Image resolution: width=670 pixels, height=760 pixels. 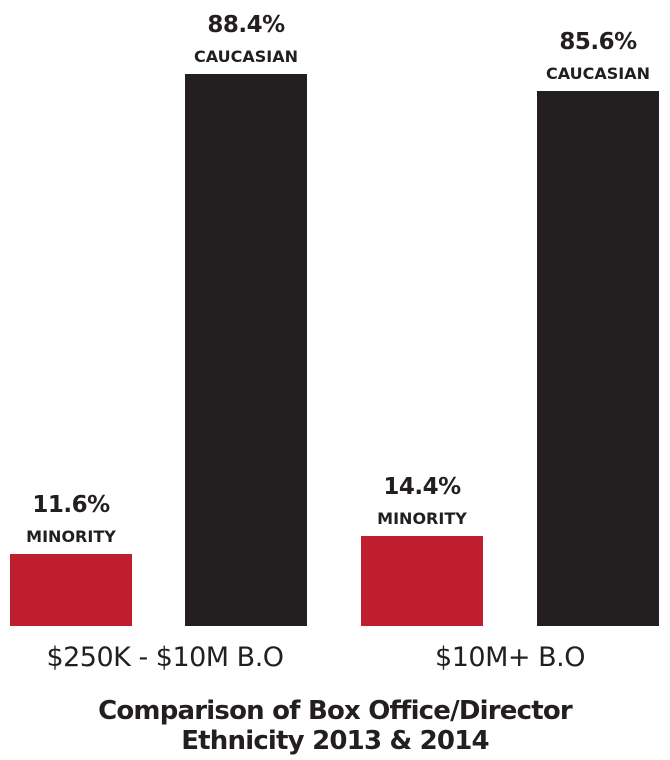 I want to click on category-label: $10M+ B.O, so click(x=510, y=657).